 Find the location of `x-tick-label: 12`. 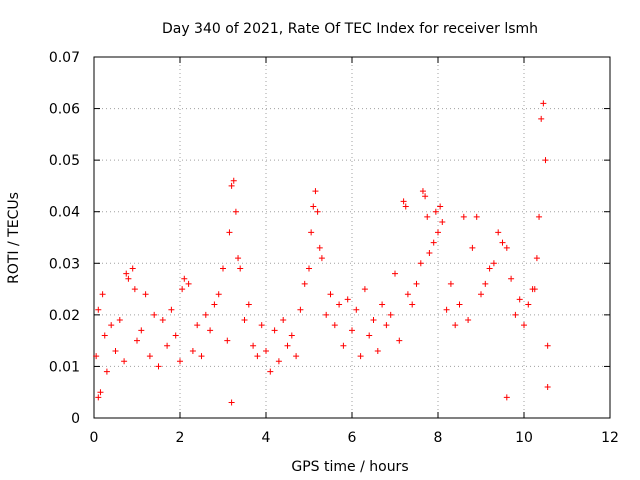

x-tick-label: 12 is located at coordinates (610, 438).